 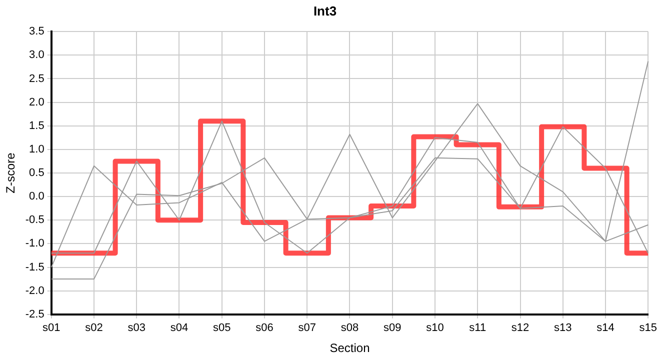 I want to click on y-tick-label: -2.0, so click(x=34, y=290).